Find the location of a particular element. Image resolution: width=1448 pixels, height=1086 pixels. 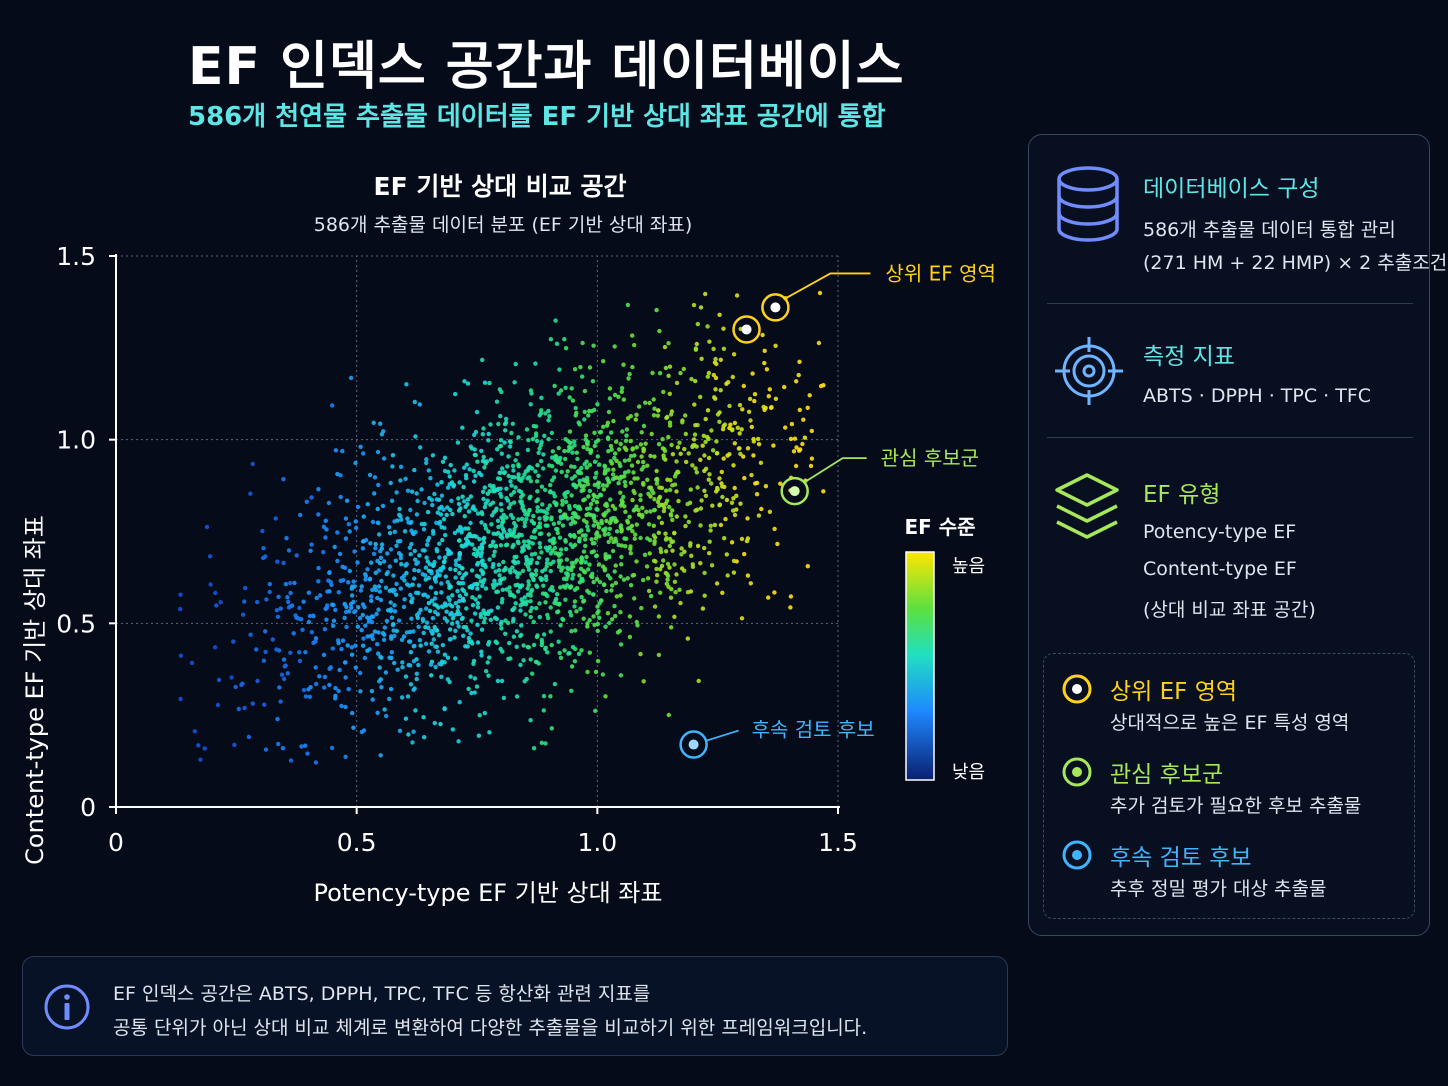

db-line2: (271 HM + 22 HMP) × 2 추출조건 is located at coordinates (1295, 263).